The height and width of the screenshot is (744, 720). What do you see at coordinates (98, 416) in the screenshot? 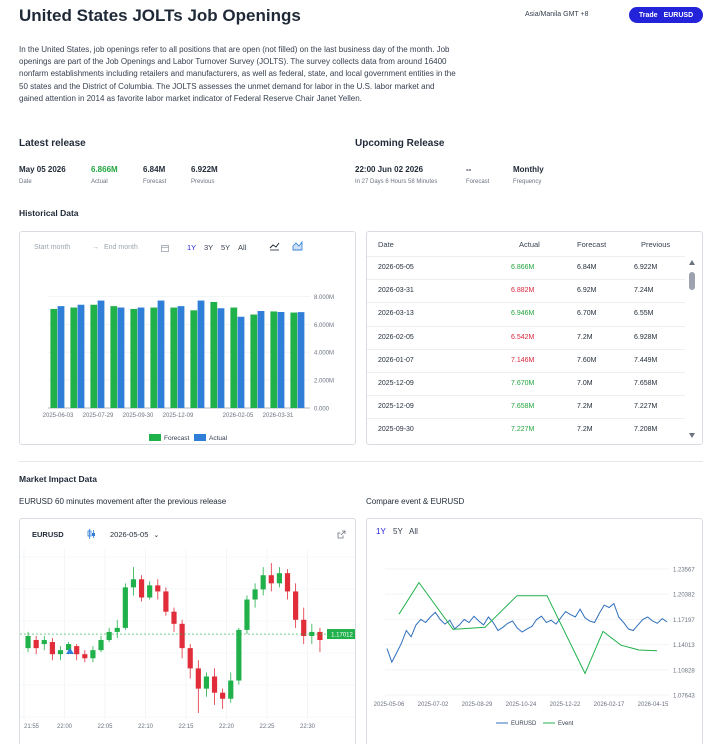
I see `x-tick-label: 2025-07-29` at bounding box center [98, 416].